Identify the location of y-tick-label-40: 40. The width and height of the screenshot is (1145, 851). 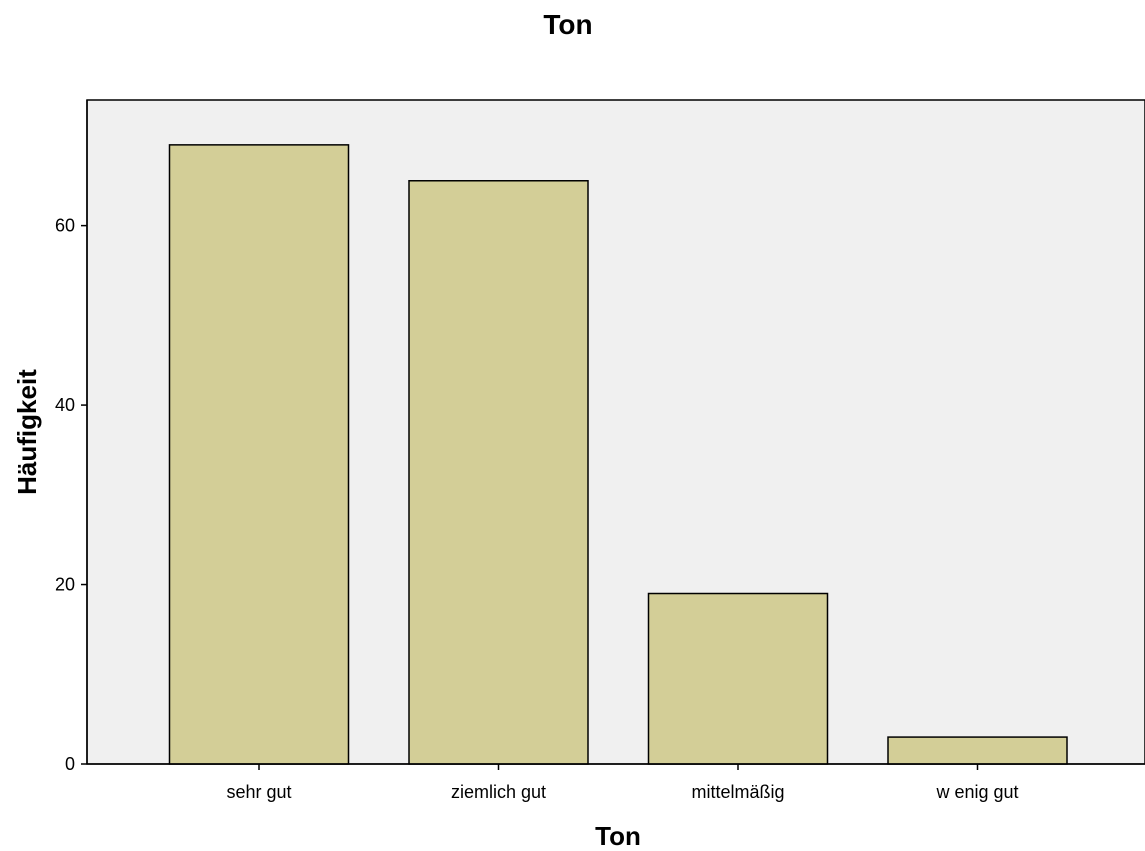
(65, 405).